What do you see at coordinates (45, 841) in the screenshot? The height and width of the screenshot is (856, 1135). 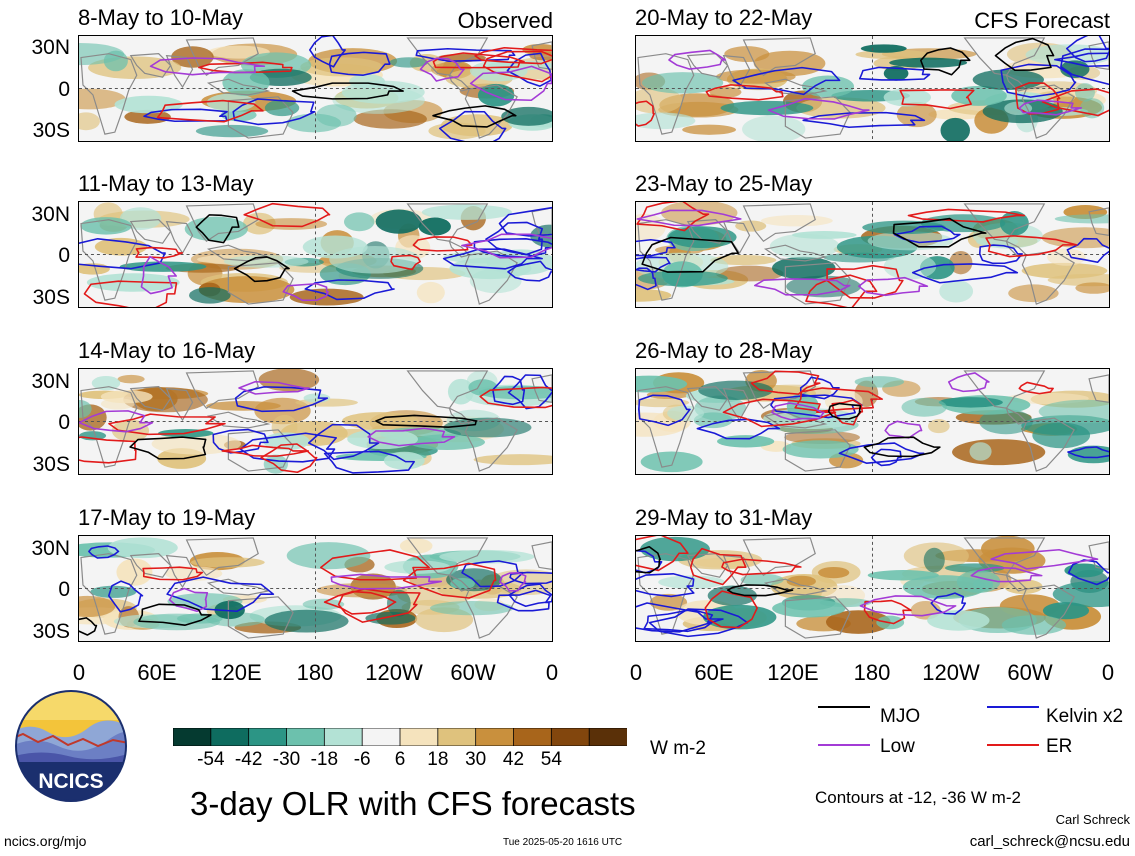 I see `site-link: ncics.org/mjo` at bounding box center [45, 841].